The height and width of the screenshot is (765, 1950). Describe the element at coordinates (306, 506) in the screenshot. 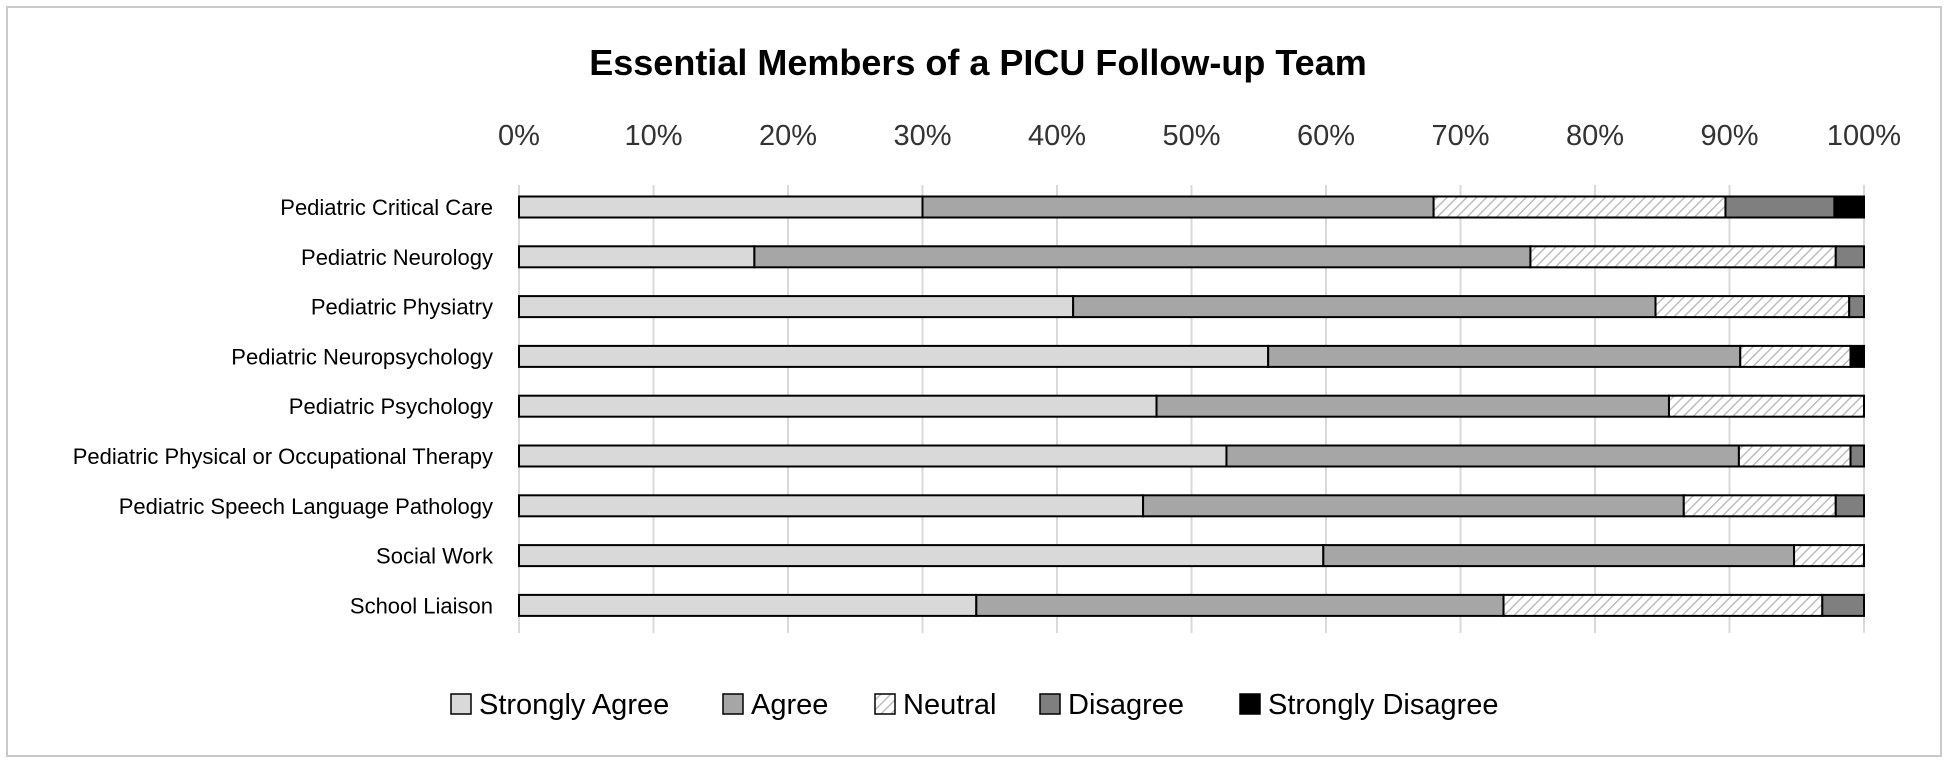

I see `category-label: Pediatric Speech Language Pathology` at that location.